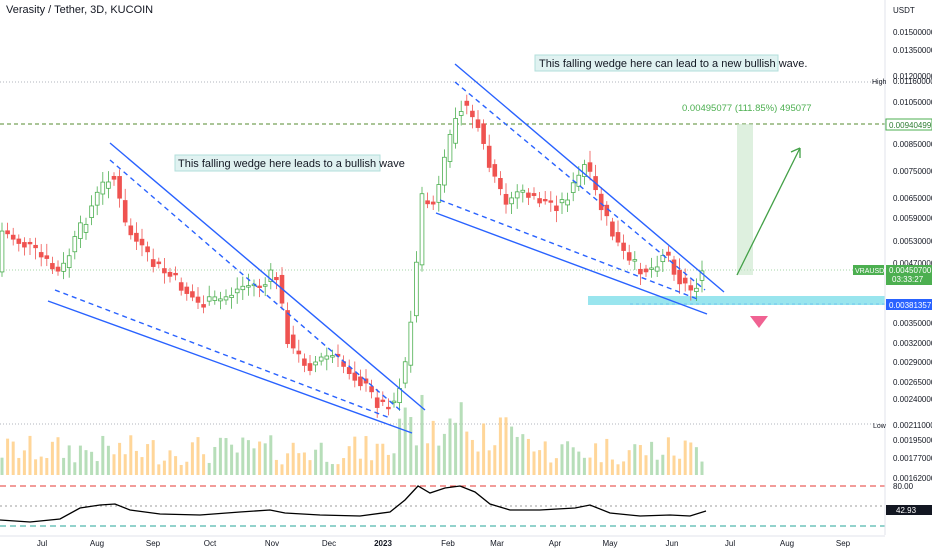 Image resolution: width=932 pixels, height=550 pixels. I want to click on high-label: High, so click(879, 82).